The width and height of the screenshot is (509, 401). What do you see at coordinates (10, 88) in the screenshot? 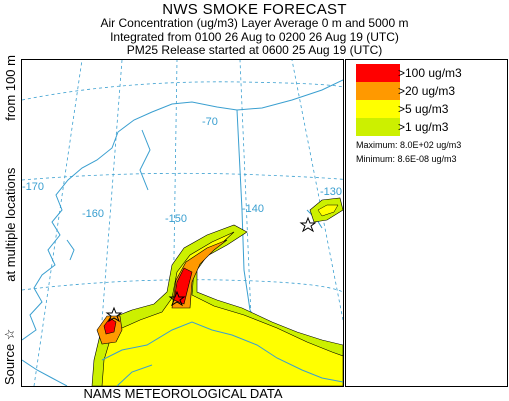
I see `height-label: from 100 m` at bounding box center [10, 88].